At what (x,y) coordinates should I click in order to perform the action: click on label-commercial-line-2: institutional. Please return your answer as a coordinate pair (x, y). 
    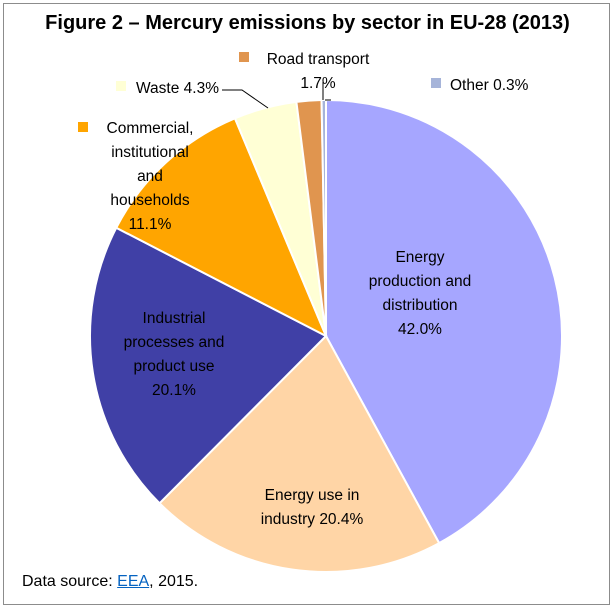
    Looking at the image, I should click on (150, 152).